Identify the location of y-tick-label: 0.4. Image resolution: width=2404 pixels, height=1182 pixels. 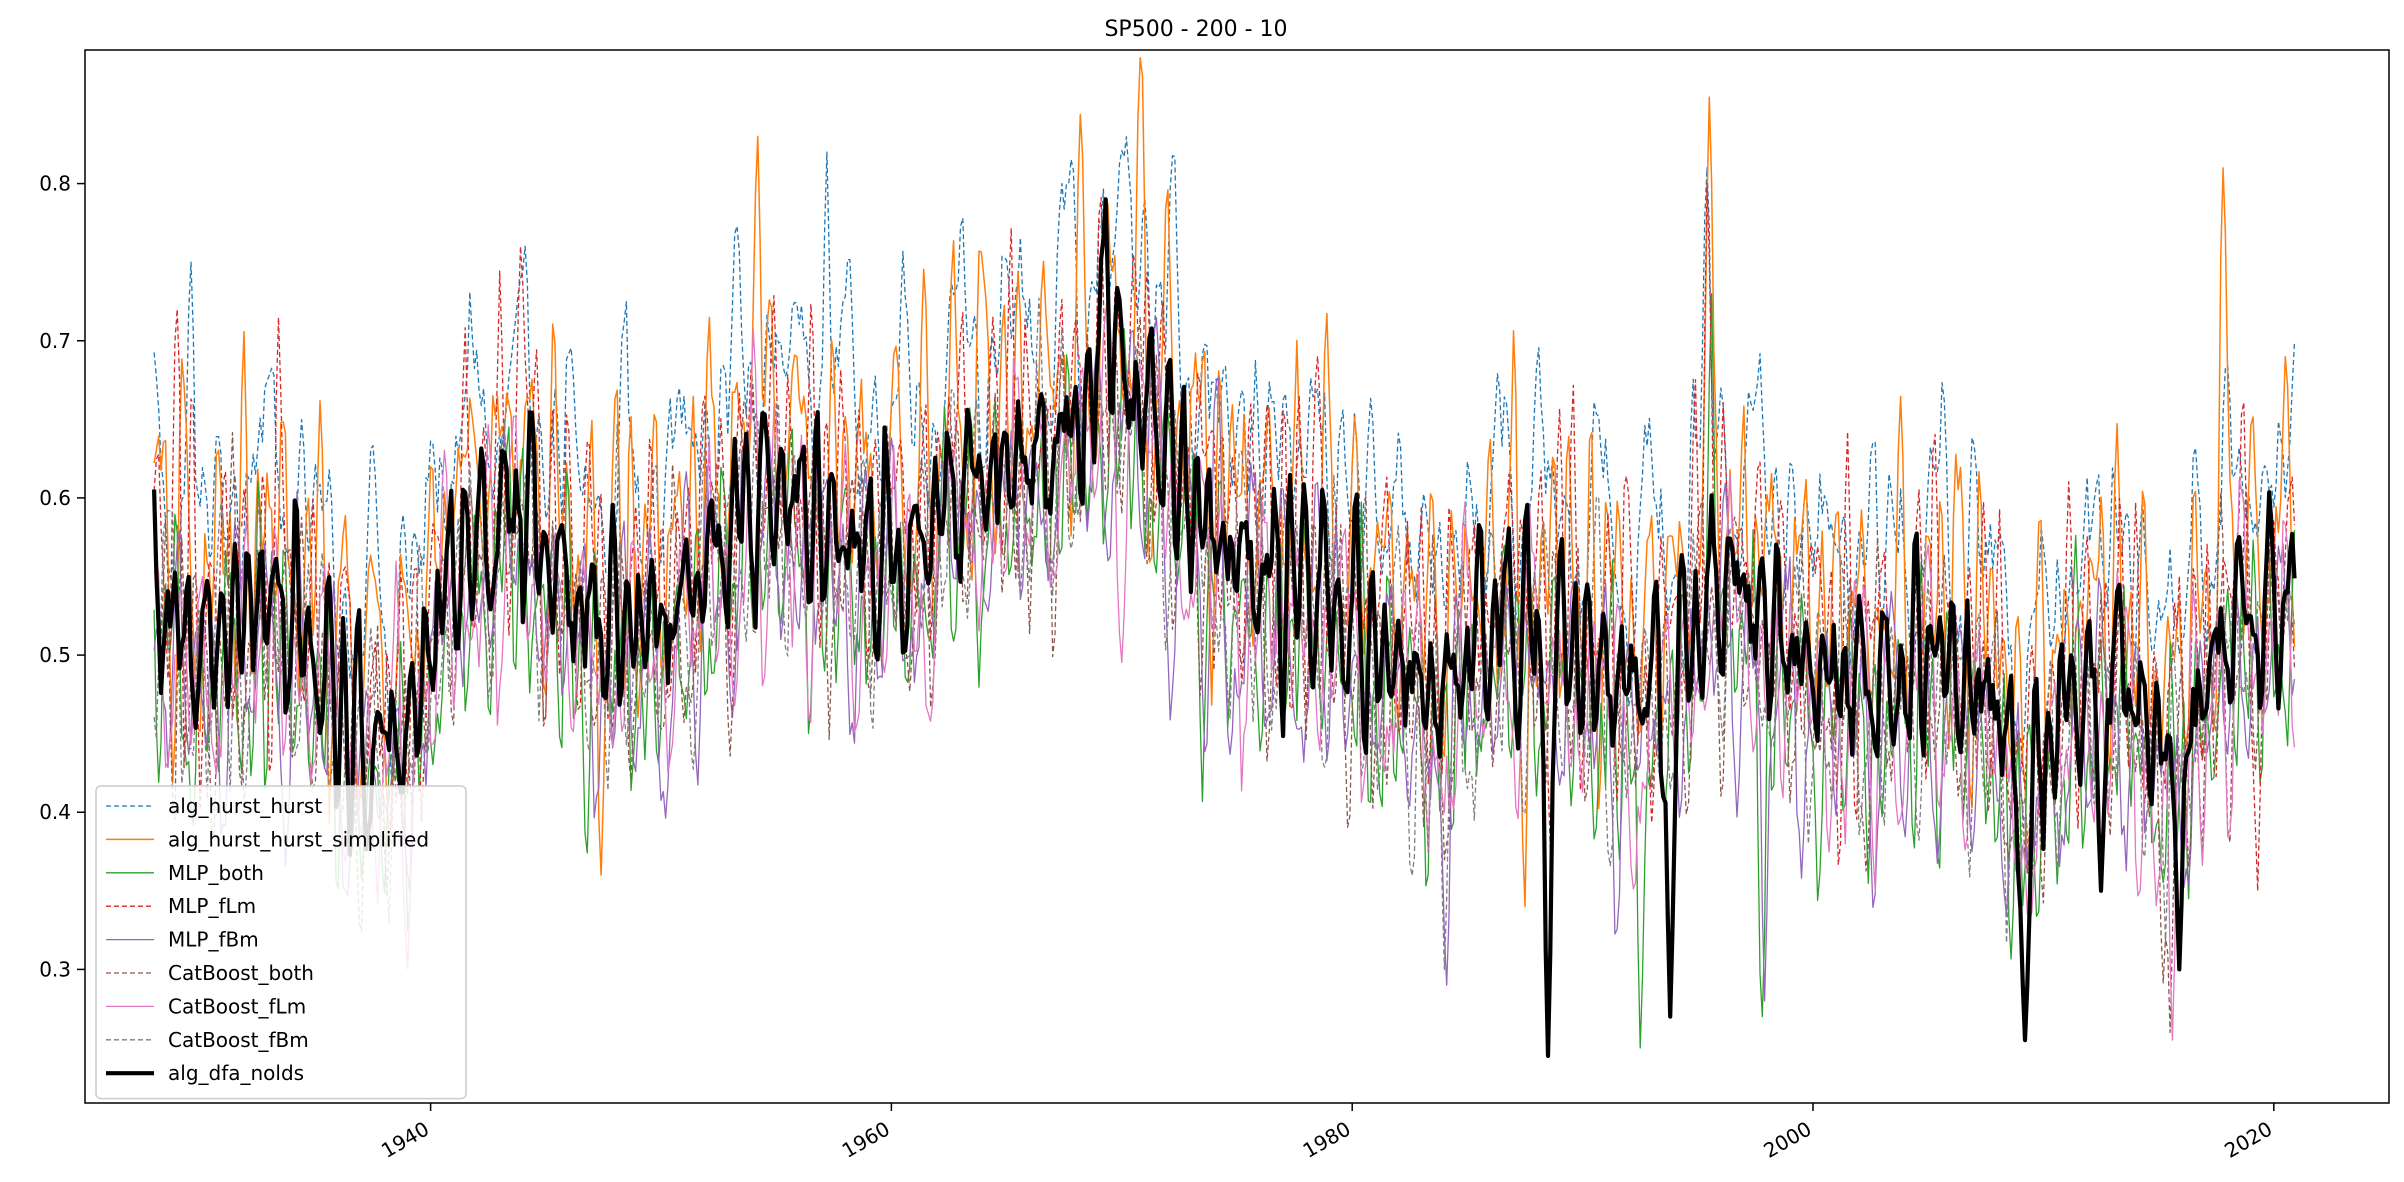
(55, 812).